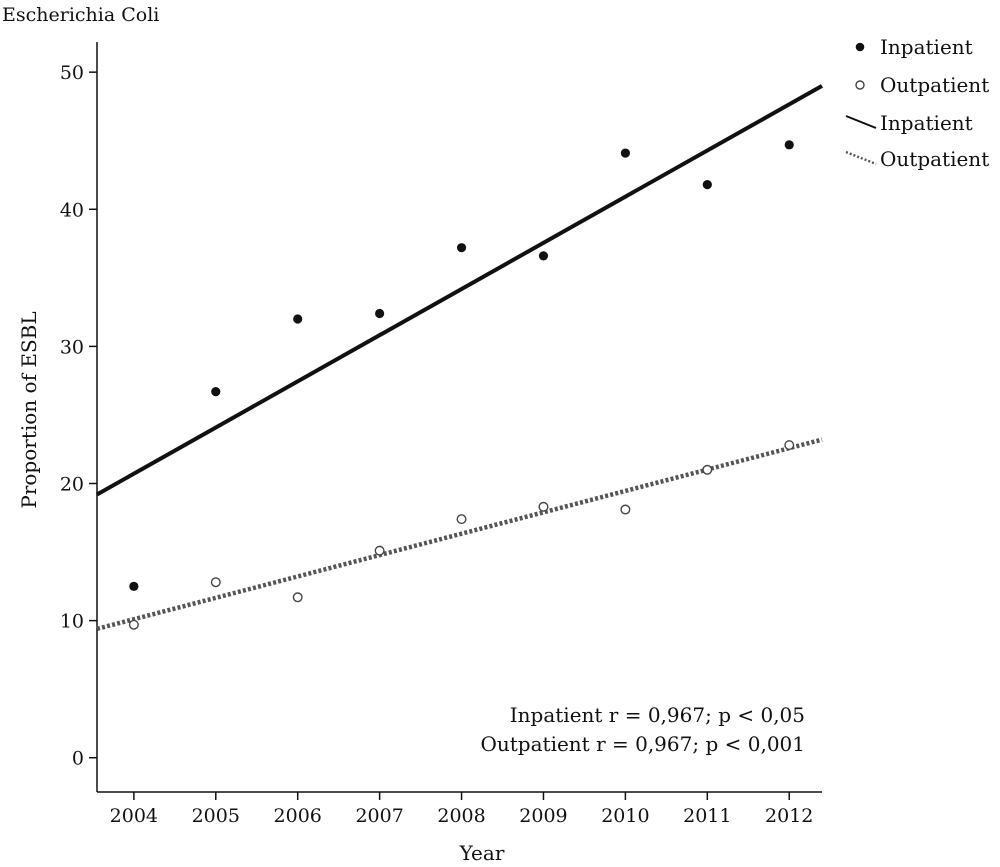 This screenshot has width=1000, height=867. Describe the element at coordinates (461, 816) in the screenshot. I see `x-tick-label: 2008` at that location.